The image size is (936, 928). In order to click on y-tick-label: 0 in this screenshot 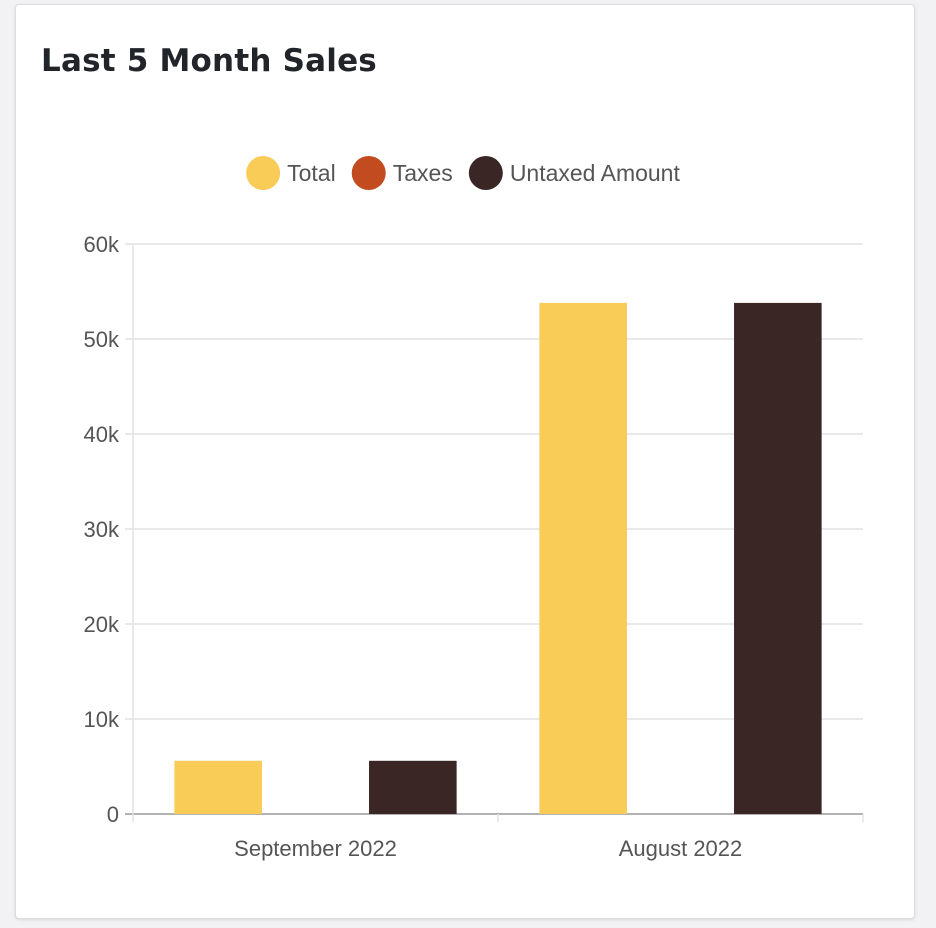, I will do `click(113, 814)`.